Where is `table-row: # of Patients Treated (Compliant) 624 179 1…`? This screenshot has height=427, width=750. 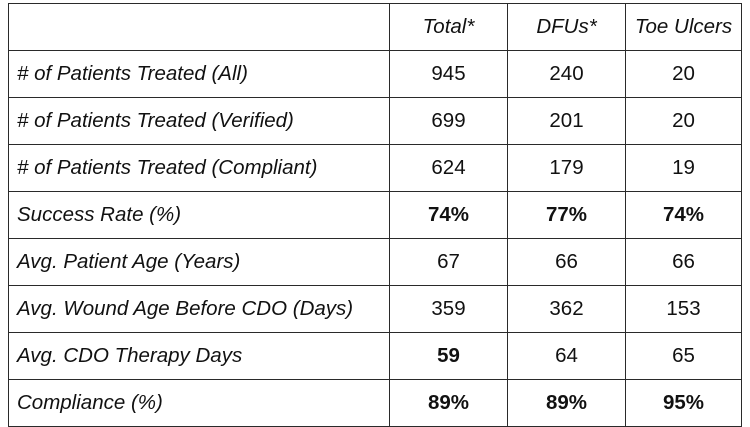
table-row: # of Patients Treated (Compliant) 624 179 1… is located at coordinates (375, 168).